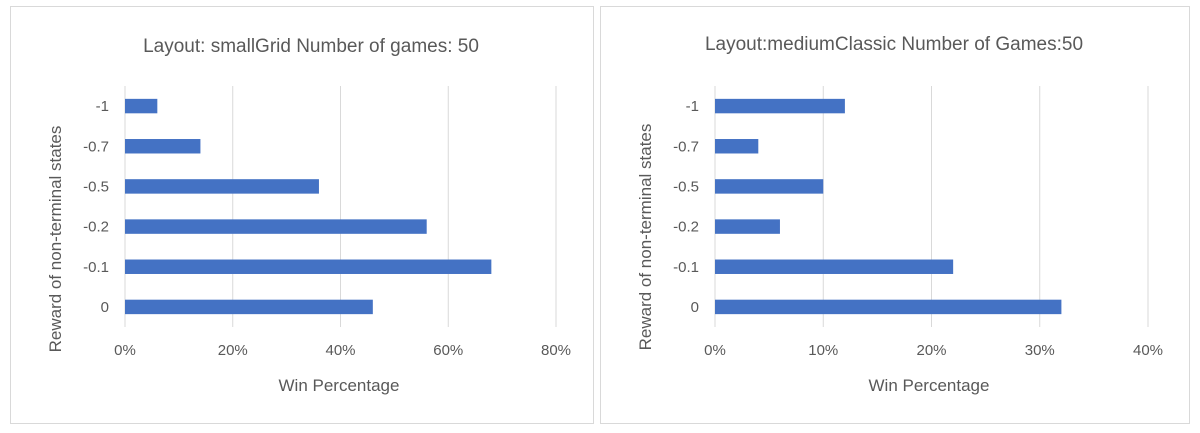 This screenshot has height=433, width=1200. What do you see at coordinates (894, 44) in the screenshot?
I see `chart-title: Layout:mediumClassic Number of Games:50` at bounding box center [894, 44].